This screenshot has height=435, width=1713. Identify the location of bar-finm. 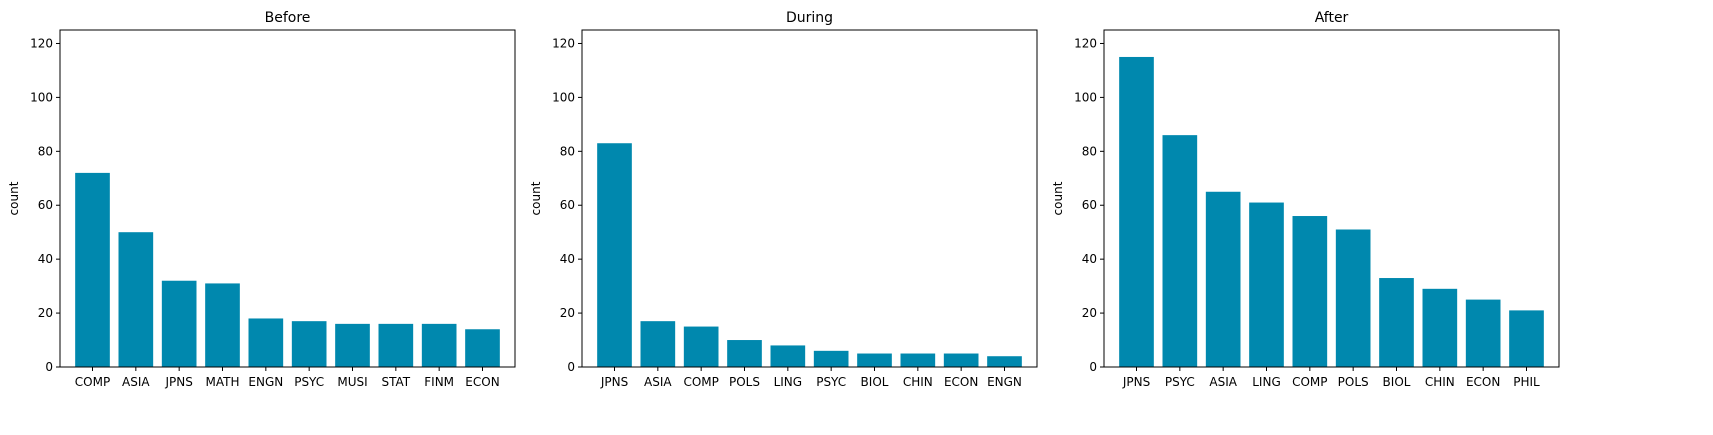
(439, 345).